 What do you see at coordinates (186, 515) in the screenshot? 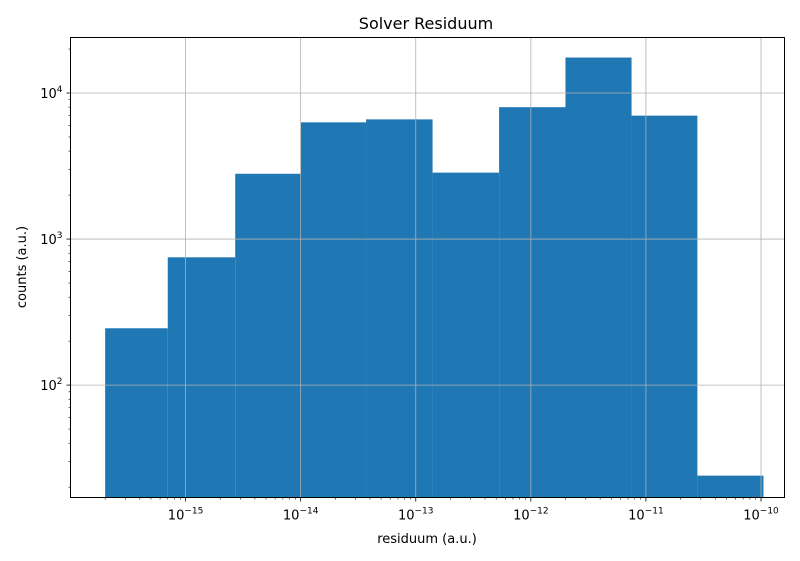
I see `x-tick-label: 10−15` at bounding box center [186, 515].